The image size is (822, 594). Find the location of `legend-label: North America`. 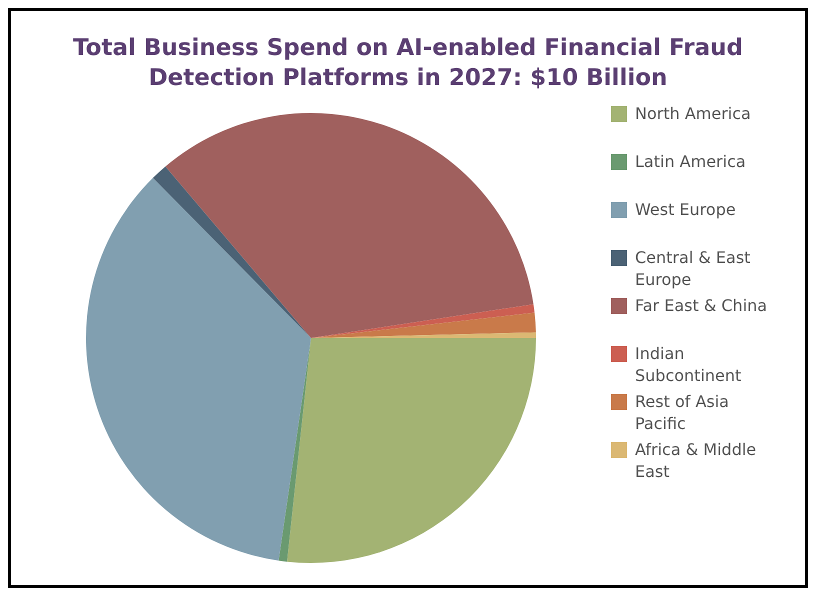

legend-label: North America is located at coordinates (693, 114).